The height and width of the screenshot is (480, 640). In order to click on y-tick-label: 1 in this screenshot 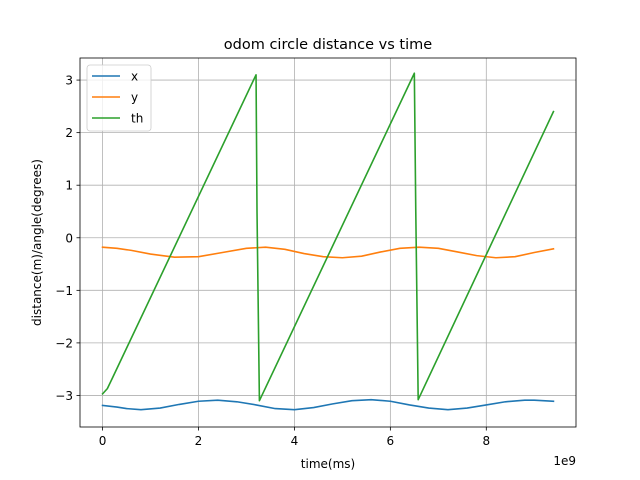, I will do `click(69, 186)`.